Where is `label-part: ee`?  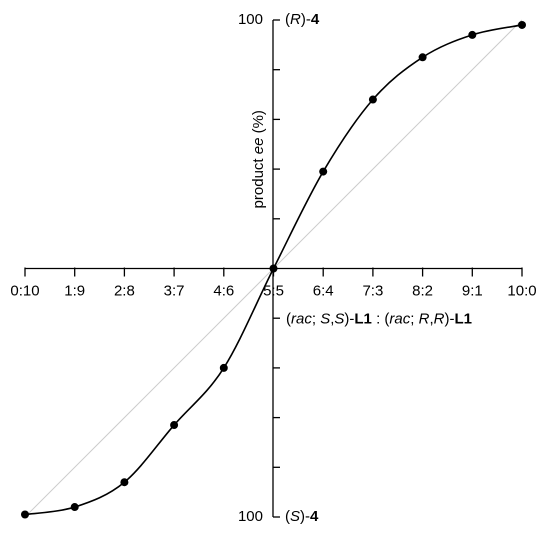
label-part: ee is located at coordinates (258, 146).